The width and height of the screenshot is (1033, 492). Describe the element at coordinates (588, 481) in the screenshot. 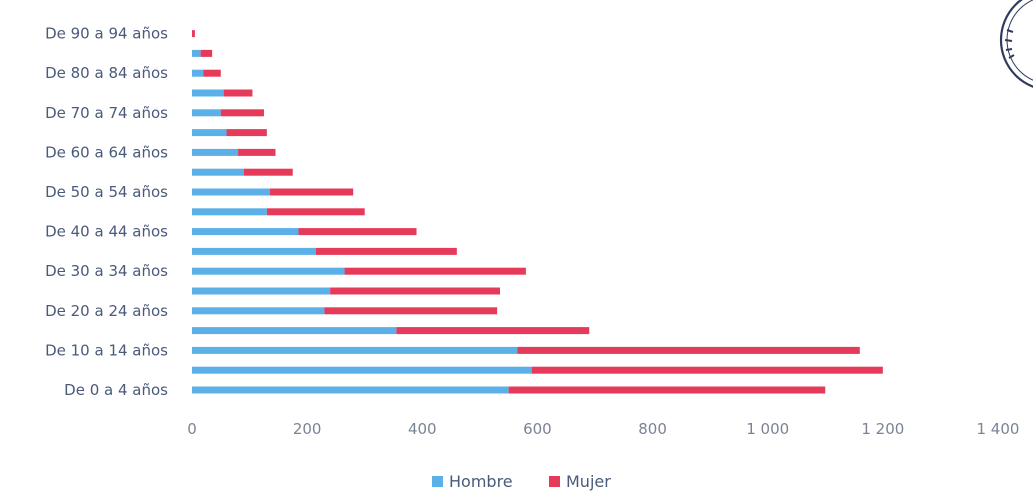

I see `legend-label-mujer: Mujer` at that location.